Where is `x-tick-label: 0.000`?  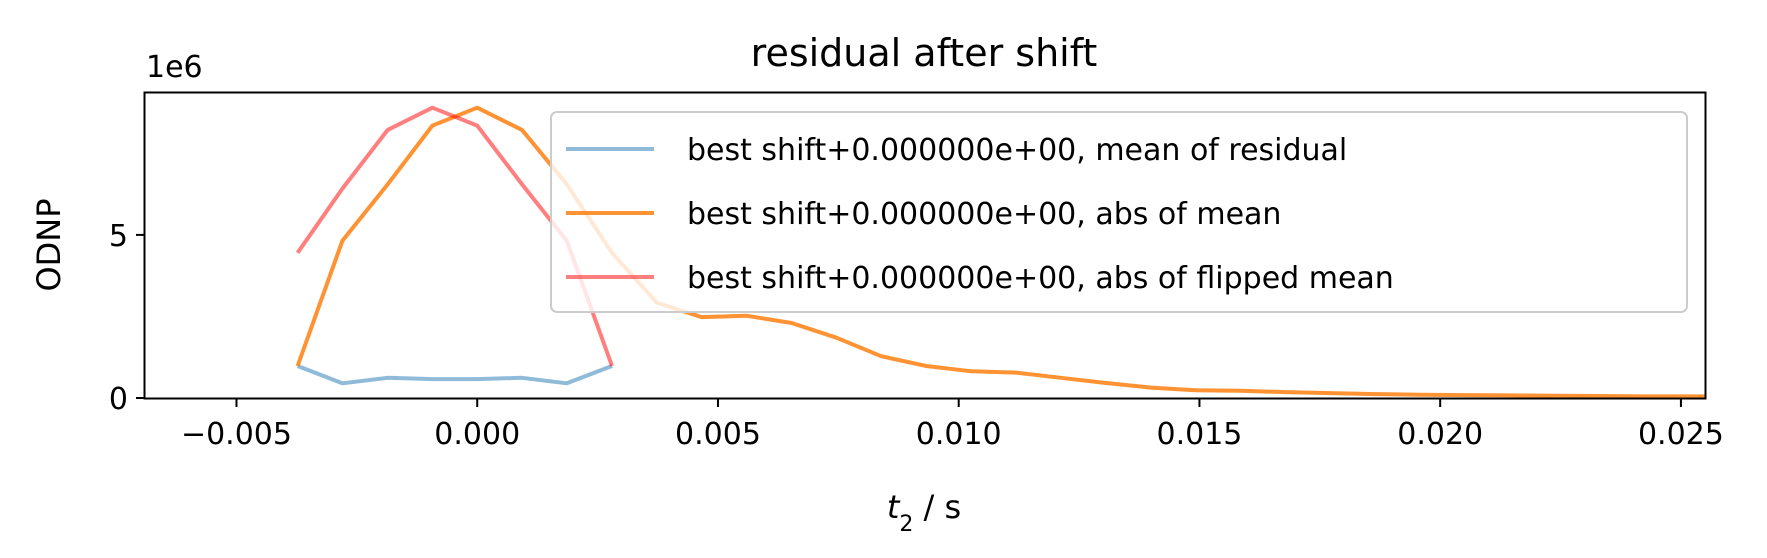 x-tick-label: 0.000 is located at coordinates (477, 434).